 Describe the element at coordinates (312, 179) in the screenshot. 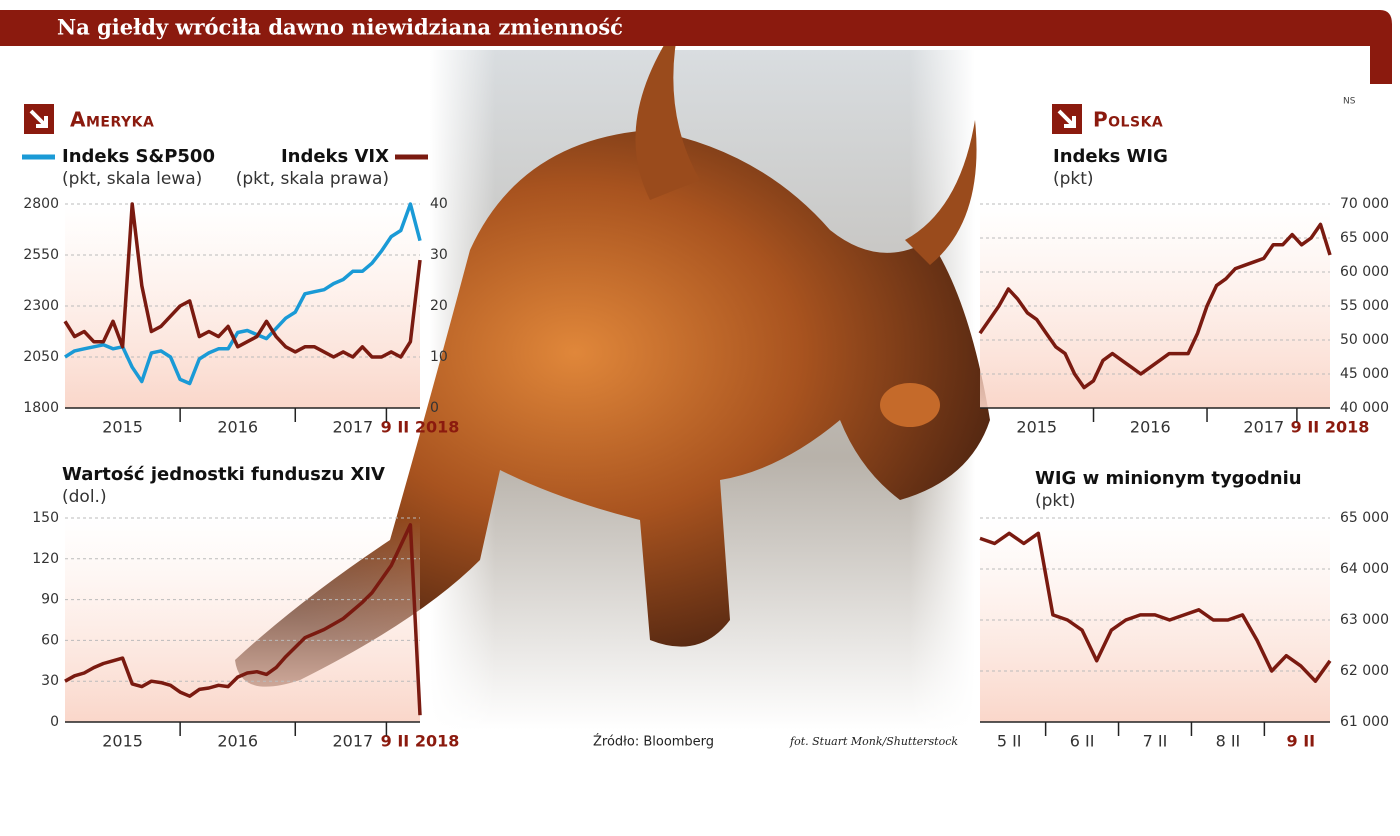

I see `legend-sublabel: (pkt, skala prawa)` at that location.